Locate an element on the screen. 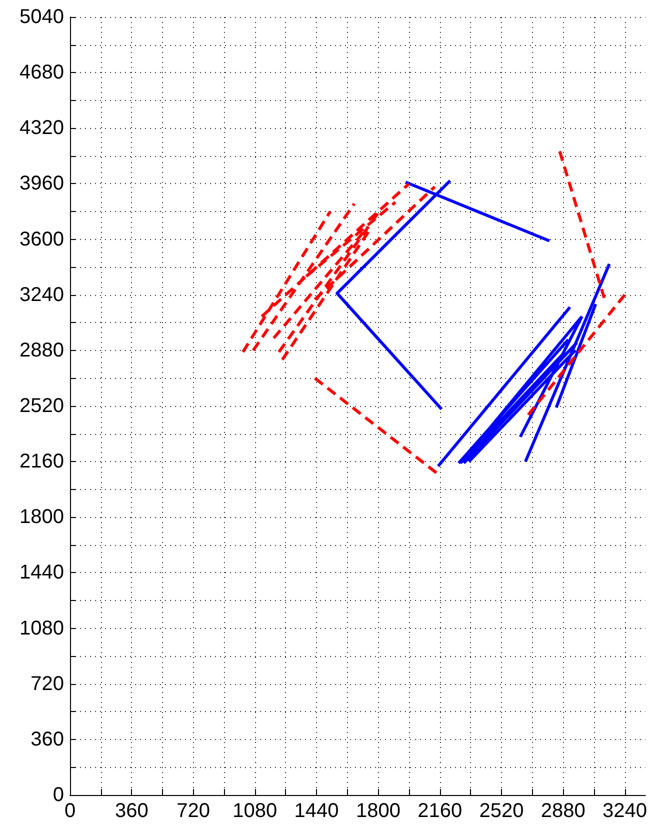 This screenshot has width=650, height=826. y-tick-label: 3600 is located at coordinates (42, 239).